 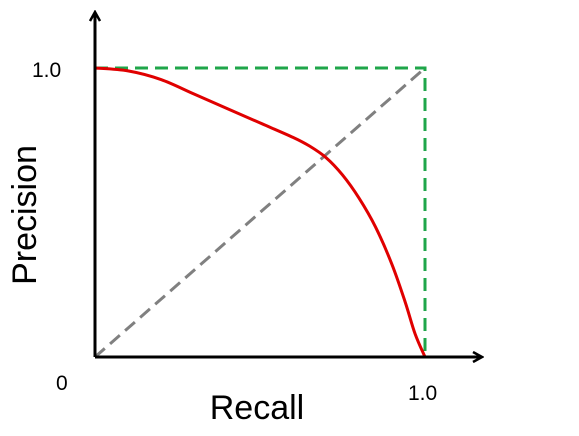 I want to click on x-tick-label: 1.0, so click(x=422, y=393).